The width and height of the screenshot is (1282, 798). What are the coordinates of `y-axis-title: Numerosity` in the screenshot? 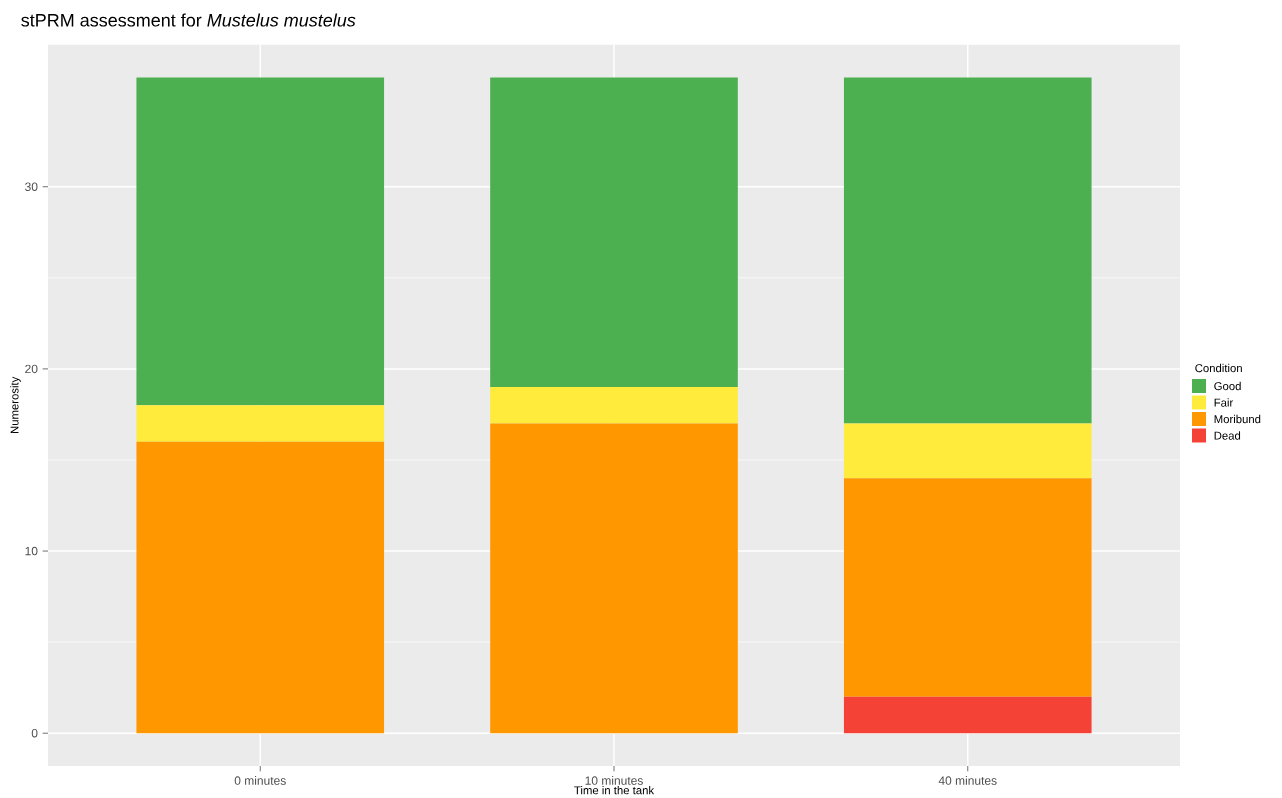 It's located at (15, 405).